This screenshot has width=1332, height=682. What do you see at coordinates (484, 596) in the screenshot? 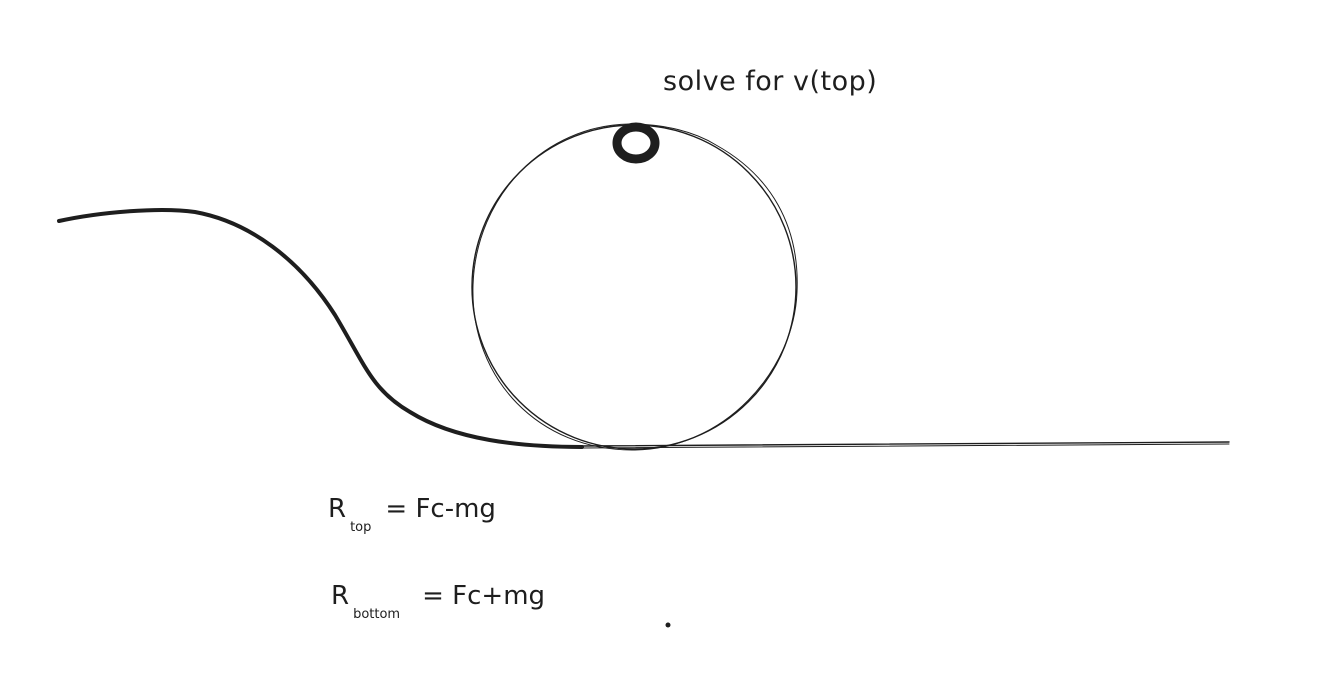
I see `equation-bottom-rhs: = Fc+mg` at bounding box center [484, 596].